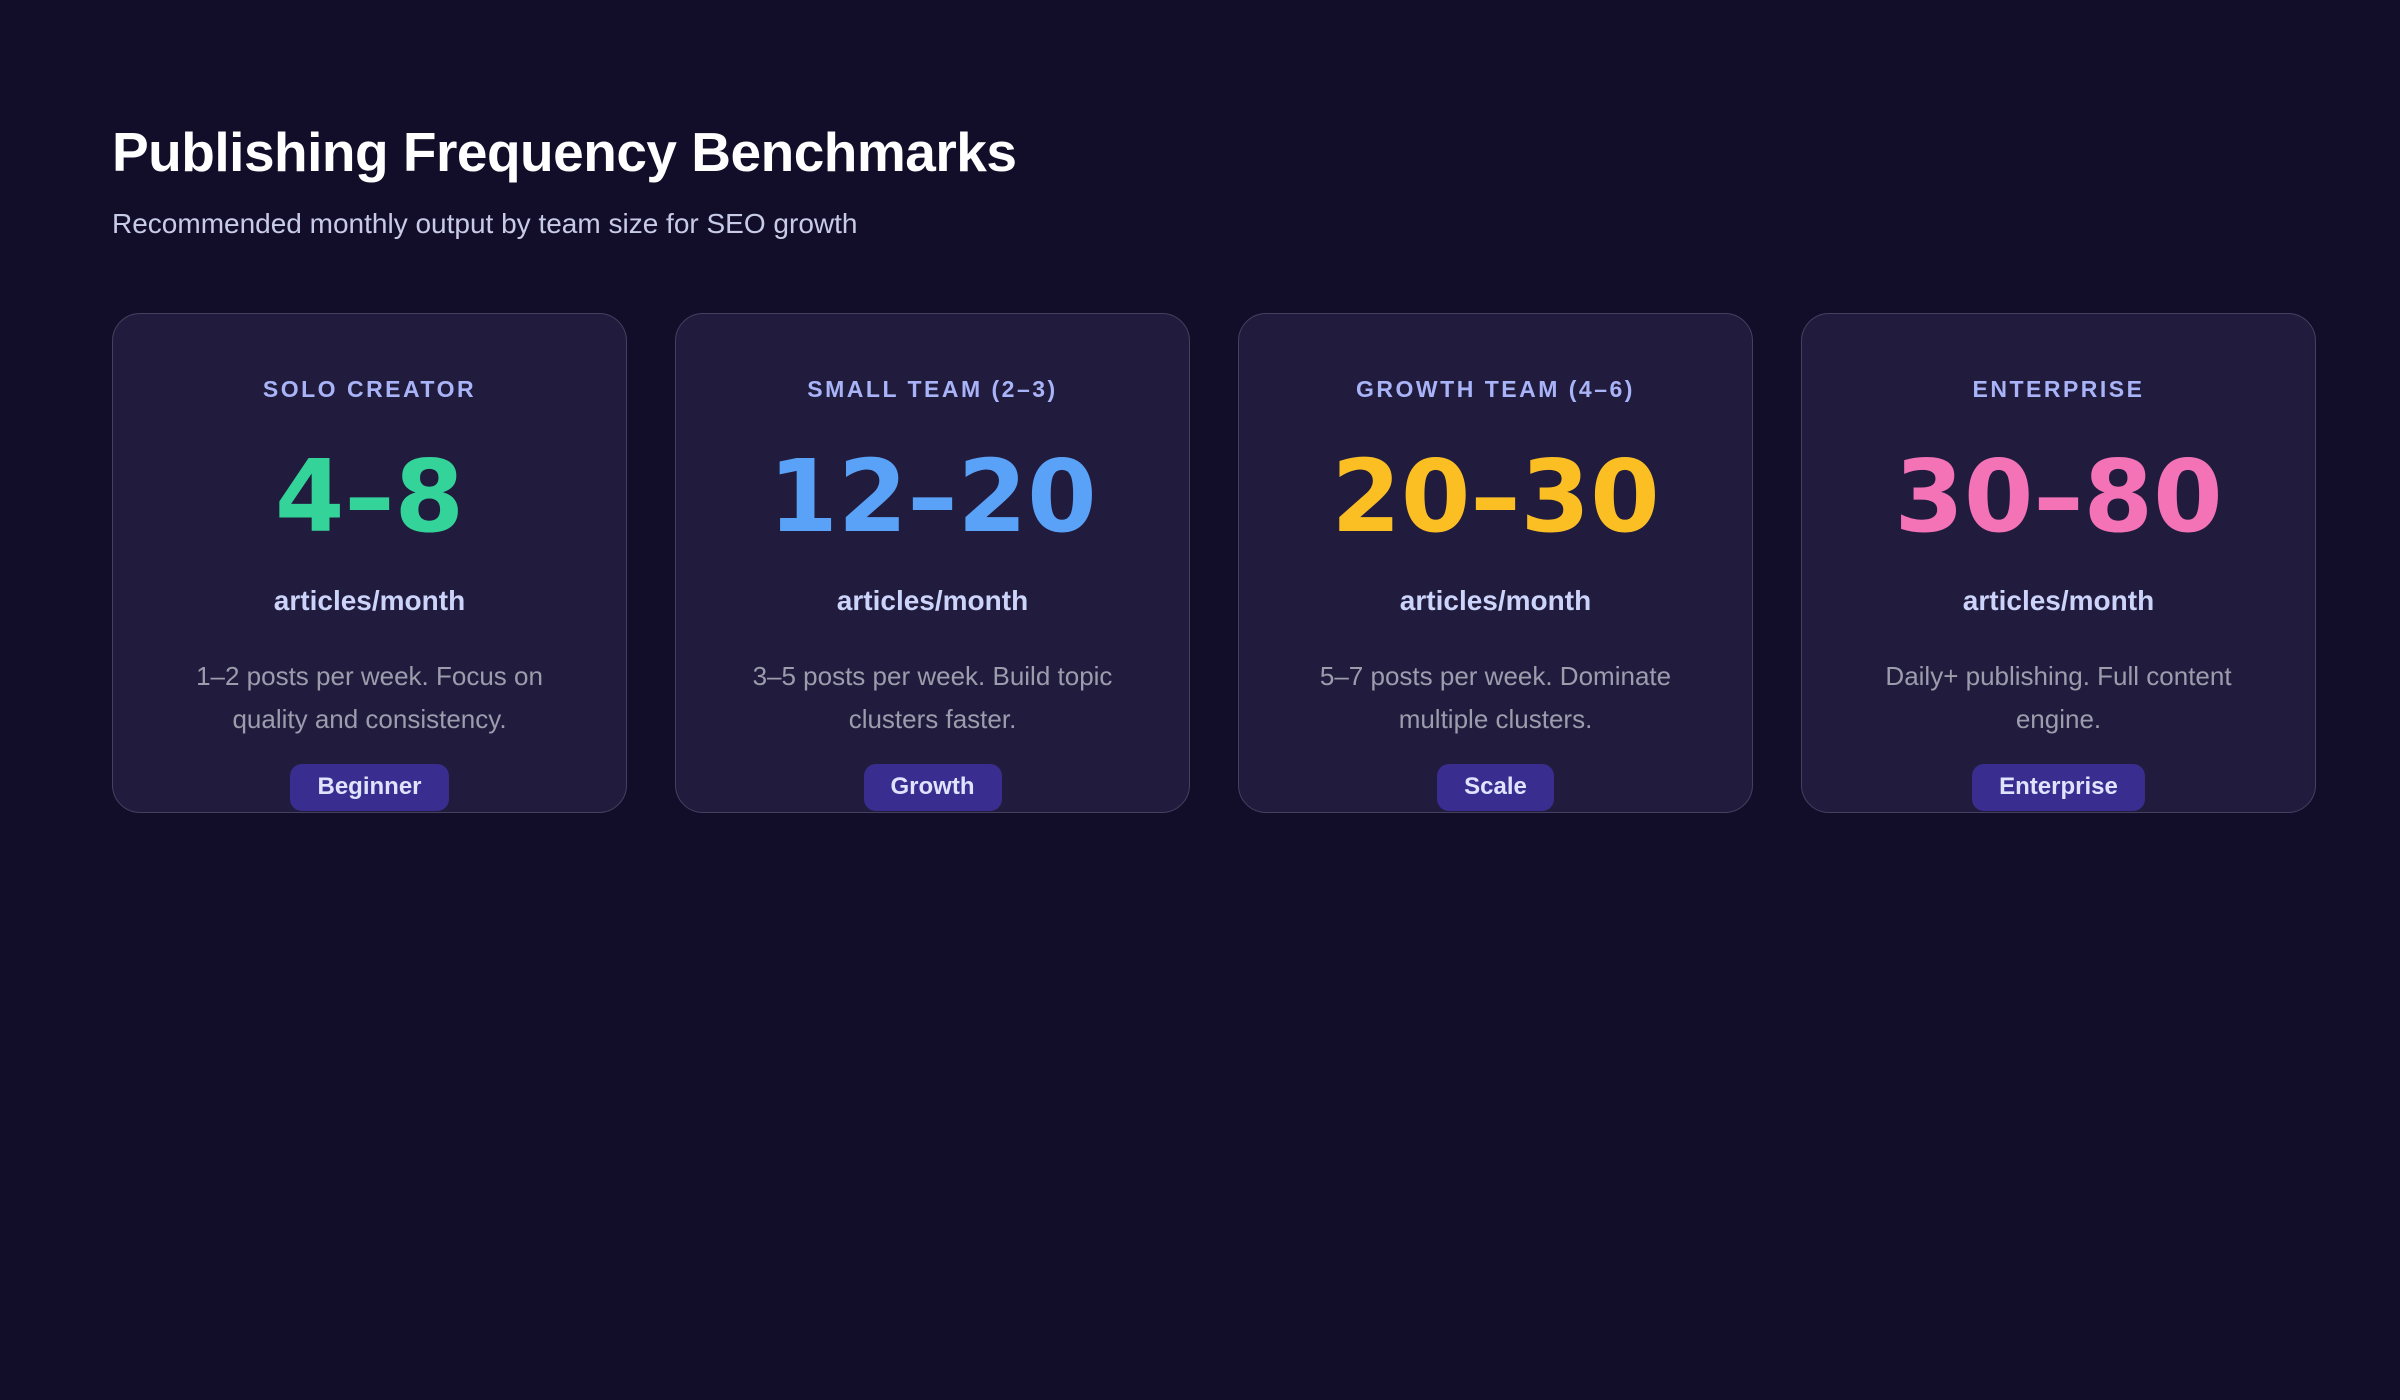  Describe the element at coordinates (2058, 697) in the screenshot. I see `card-description: Daily+ publishing. Full content engine.` at that location.